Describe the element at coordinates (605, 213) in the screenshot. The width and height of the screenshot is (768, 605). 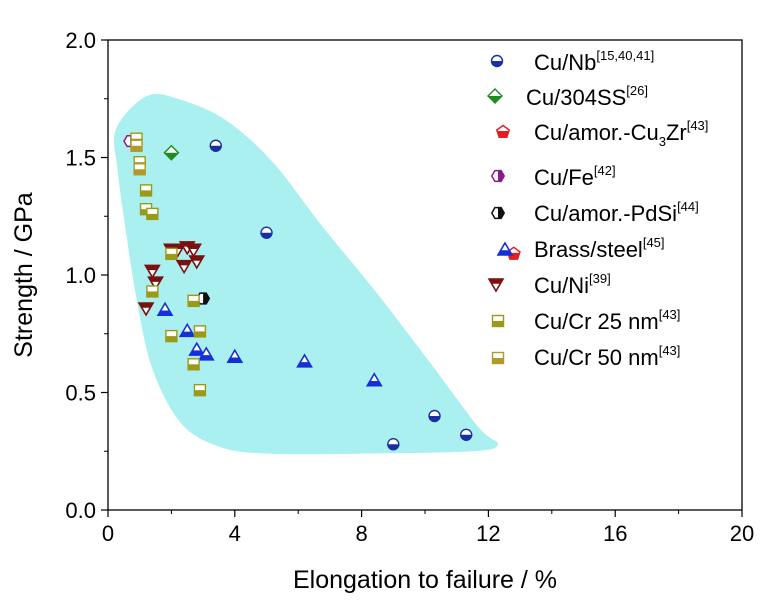
I see `legend-name: Cu/amor.-PdSi` at that location.